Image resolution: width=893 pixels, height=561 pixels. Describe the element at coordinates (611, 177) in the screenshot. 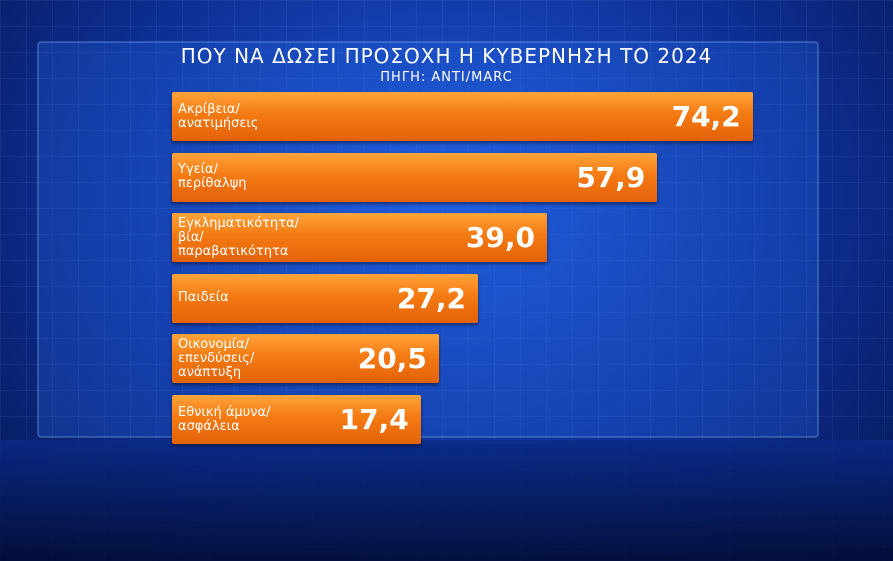

I see `value-label: 57,9` at that location.